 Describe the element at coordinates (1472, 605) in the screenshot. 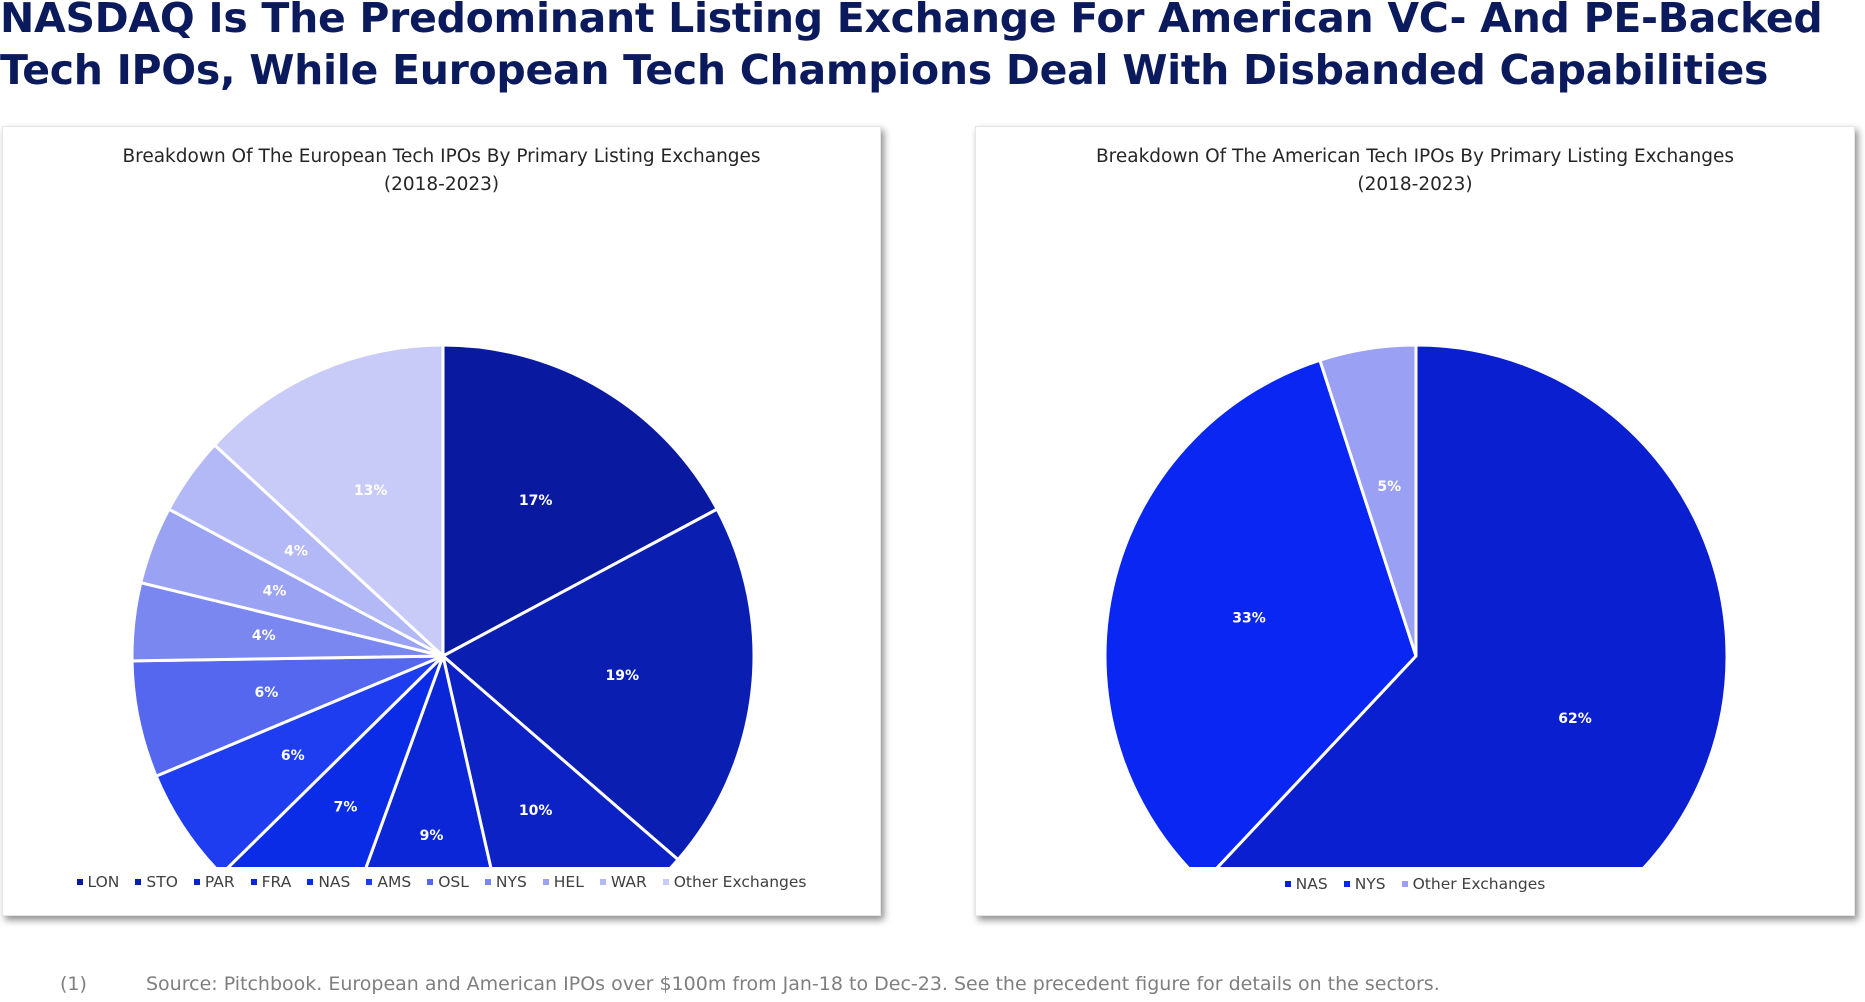

I see `american-pie-slice-nas` at that location.